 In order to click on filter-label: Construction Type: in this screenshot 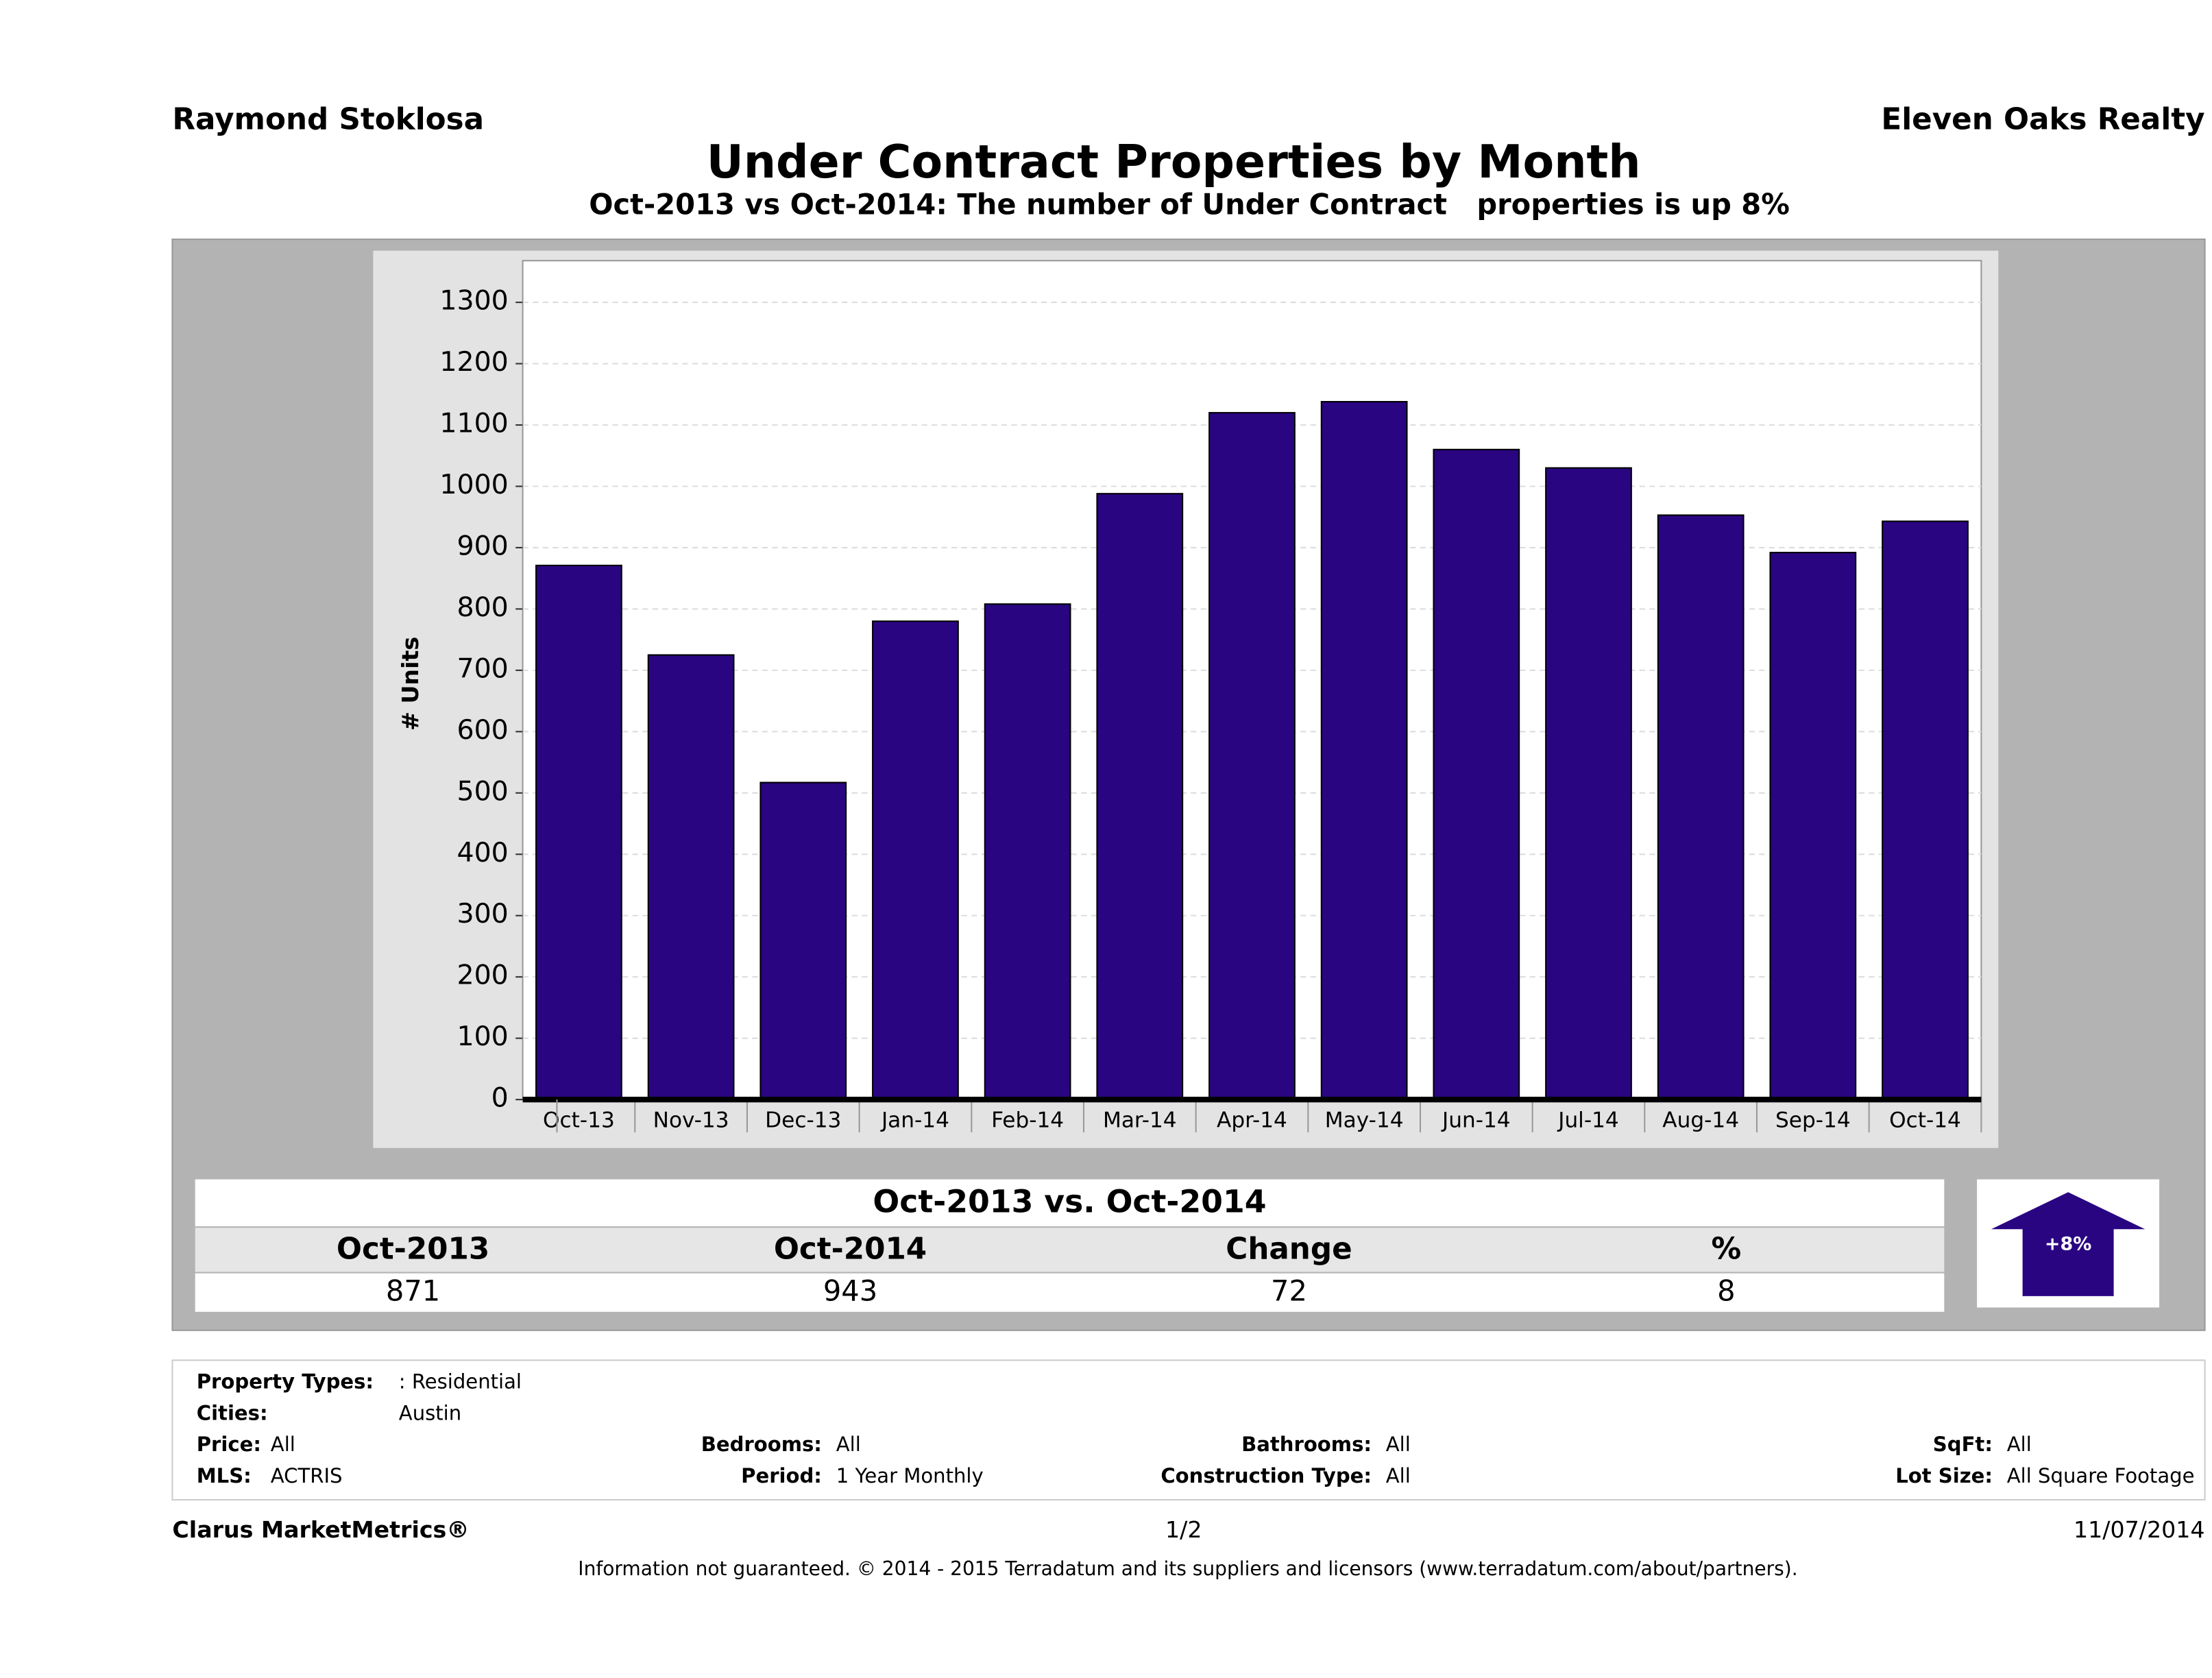, I will do `click(1266, 1475)`.